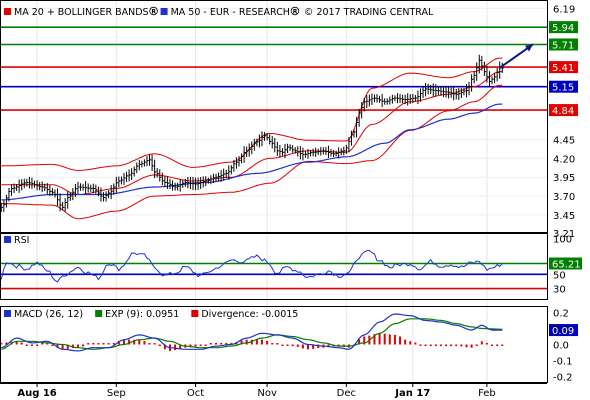 The width and height of the screenshot is (590, 400). I want to click on macd-legend-label: MACD (26, 12), so click(48, 314).